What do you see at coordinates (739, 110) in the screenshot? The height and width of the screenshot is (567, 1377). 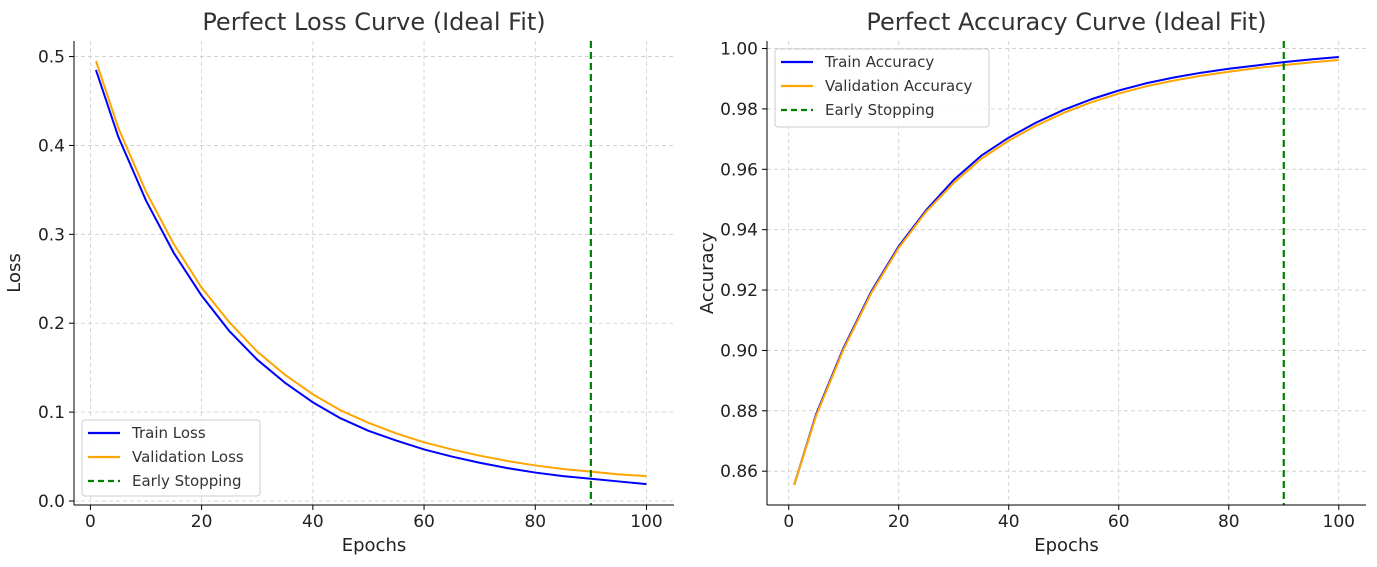 I see `accuracy-y-tick-label-6: 0.98` at bounding box center [739, 110].